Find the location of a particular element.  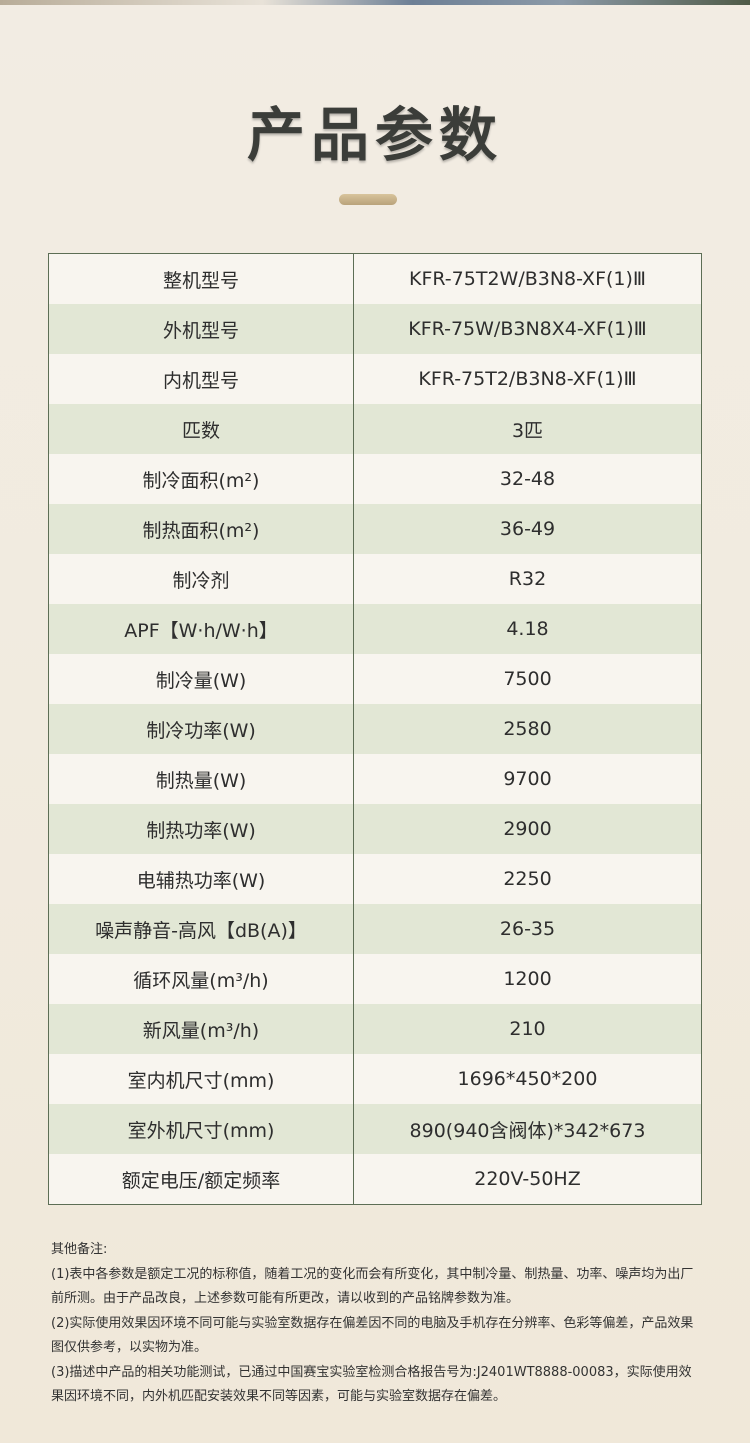

spec-row: 室外机尺寸(mm) 890(940含阀体)*342*673 is located at coordinates (375, 1129).